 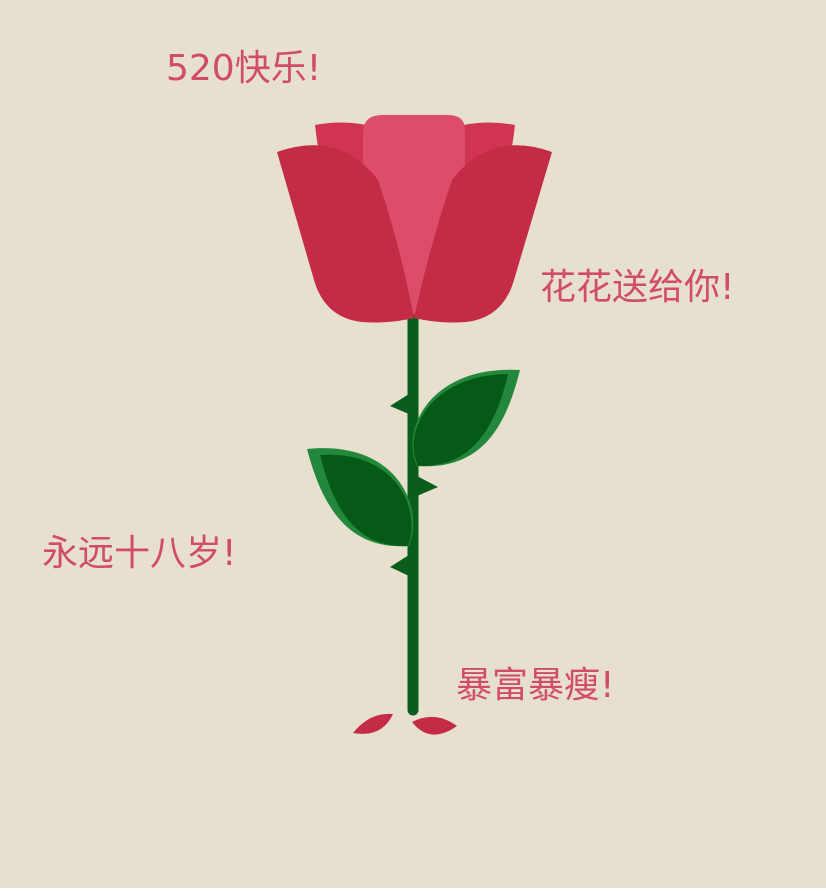 What do you see at coordinates (434, 725) in the screenshot?
I see `fallen-petal-right` at bounding box center [434, 725].